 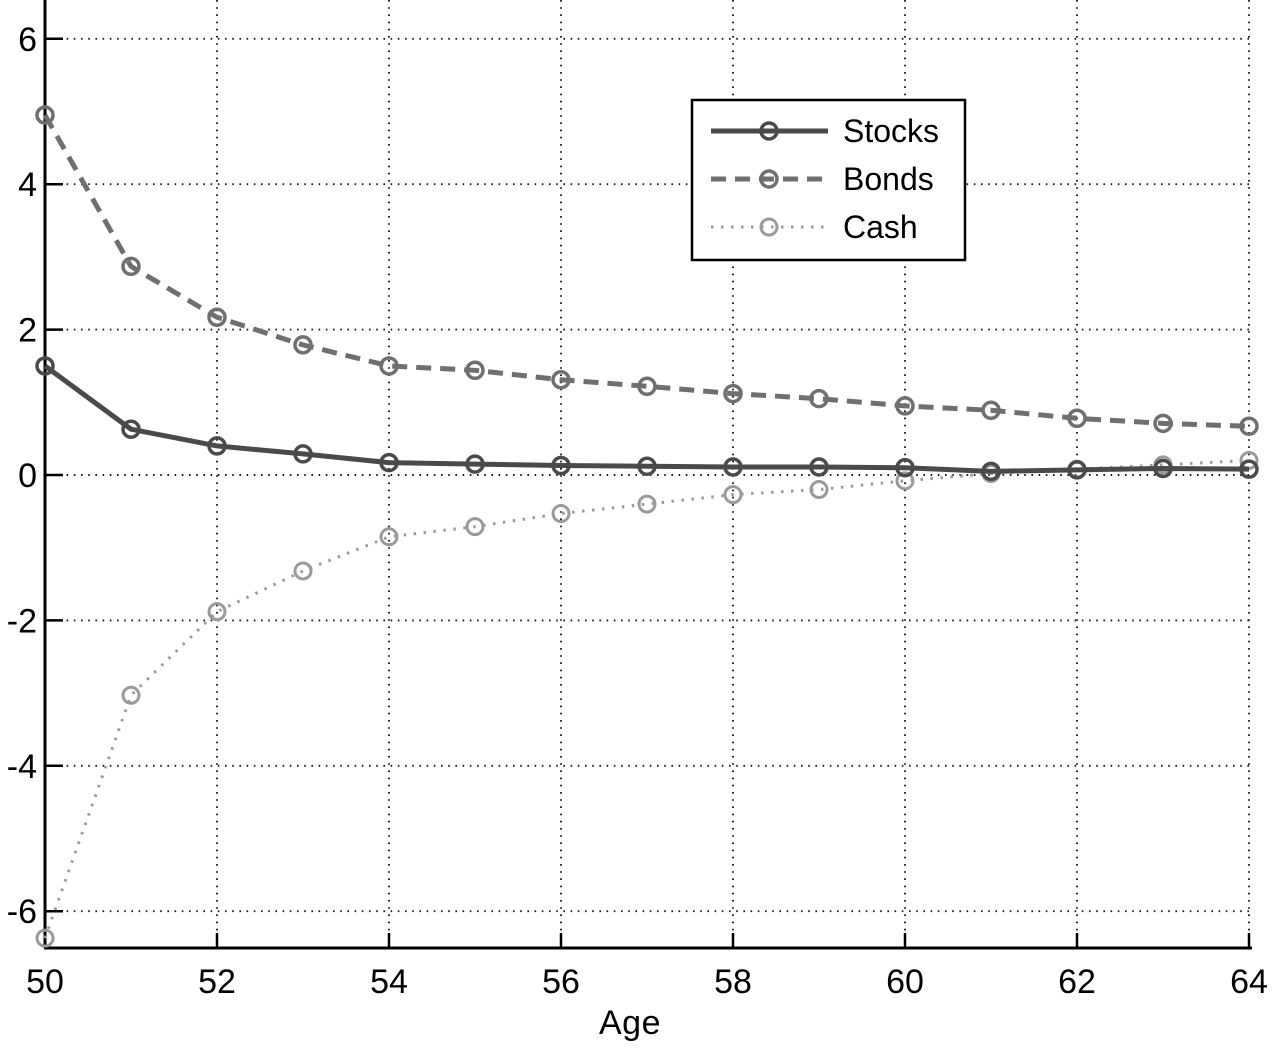 What do you see at coordinates (905, 982) in the screenshot?
I see `x-tick-label: 60` at bounding box center [905, 982].